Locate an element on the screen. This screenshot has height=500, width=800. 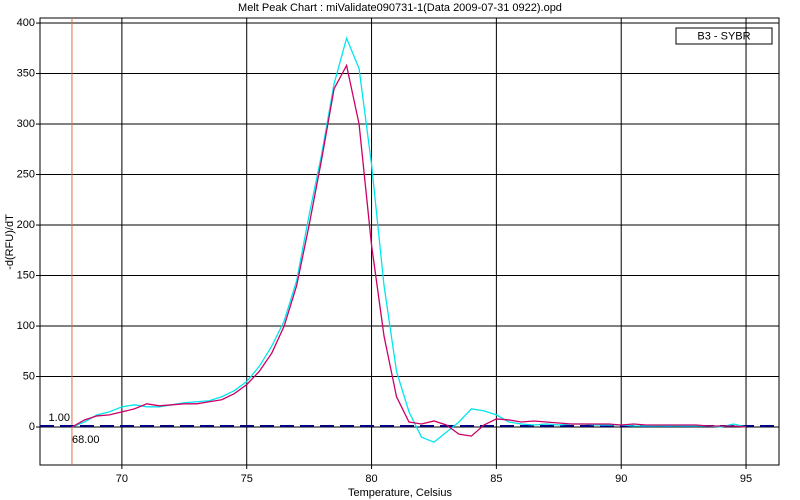
y-tick-label: 400 is located at coordinates (26, 23).